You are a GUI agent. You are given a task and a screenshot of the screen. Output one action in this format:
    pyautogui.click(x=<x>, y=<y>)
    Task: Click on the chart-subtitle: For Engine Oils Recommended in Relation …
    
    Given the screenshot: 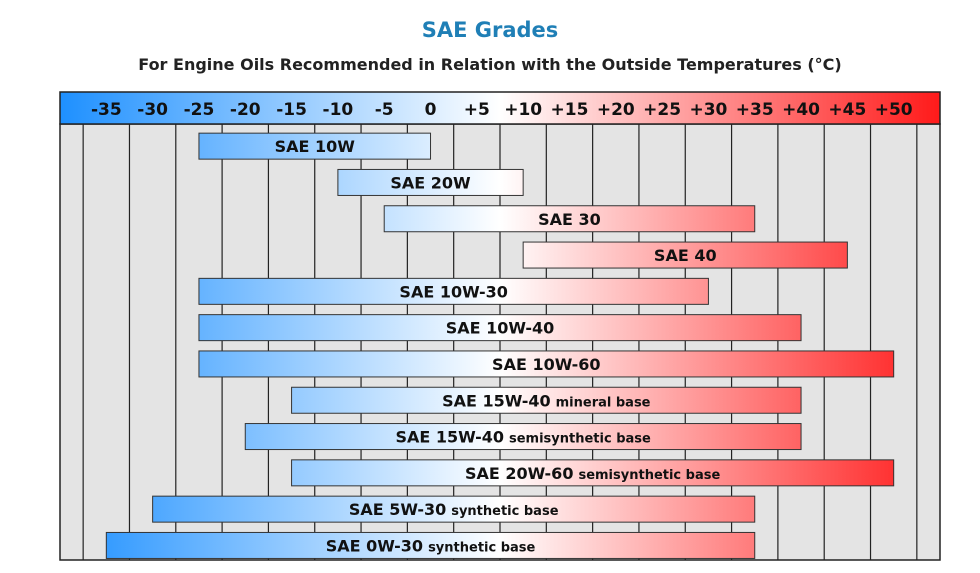 What is the action you would take?
    pyautogui.click(x=490, y=64)
    